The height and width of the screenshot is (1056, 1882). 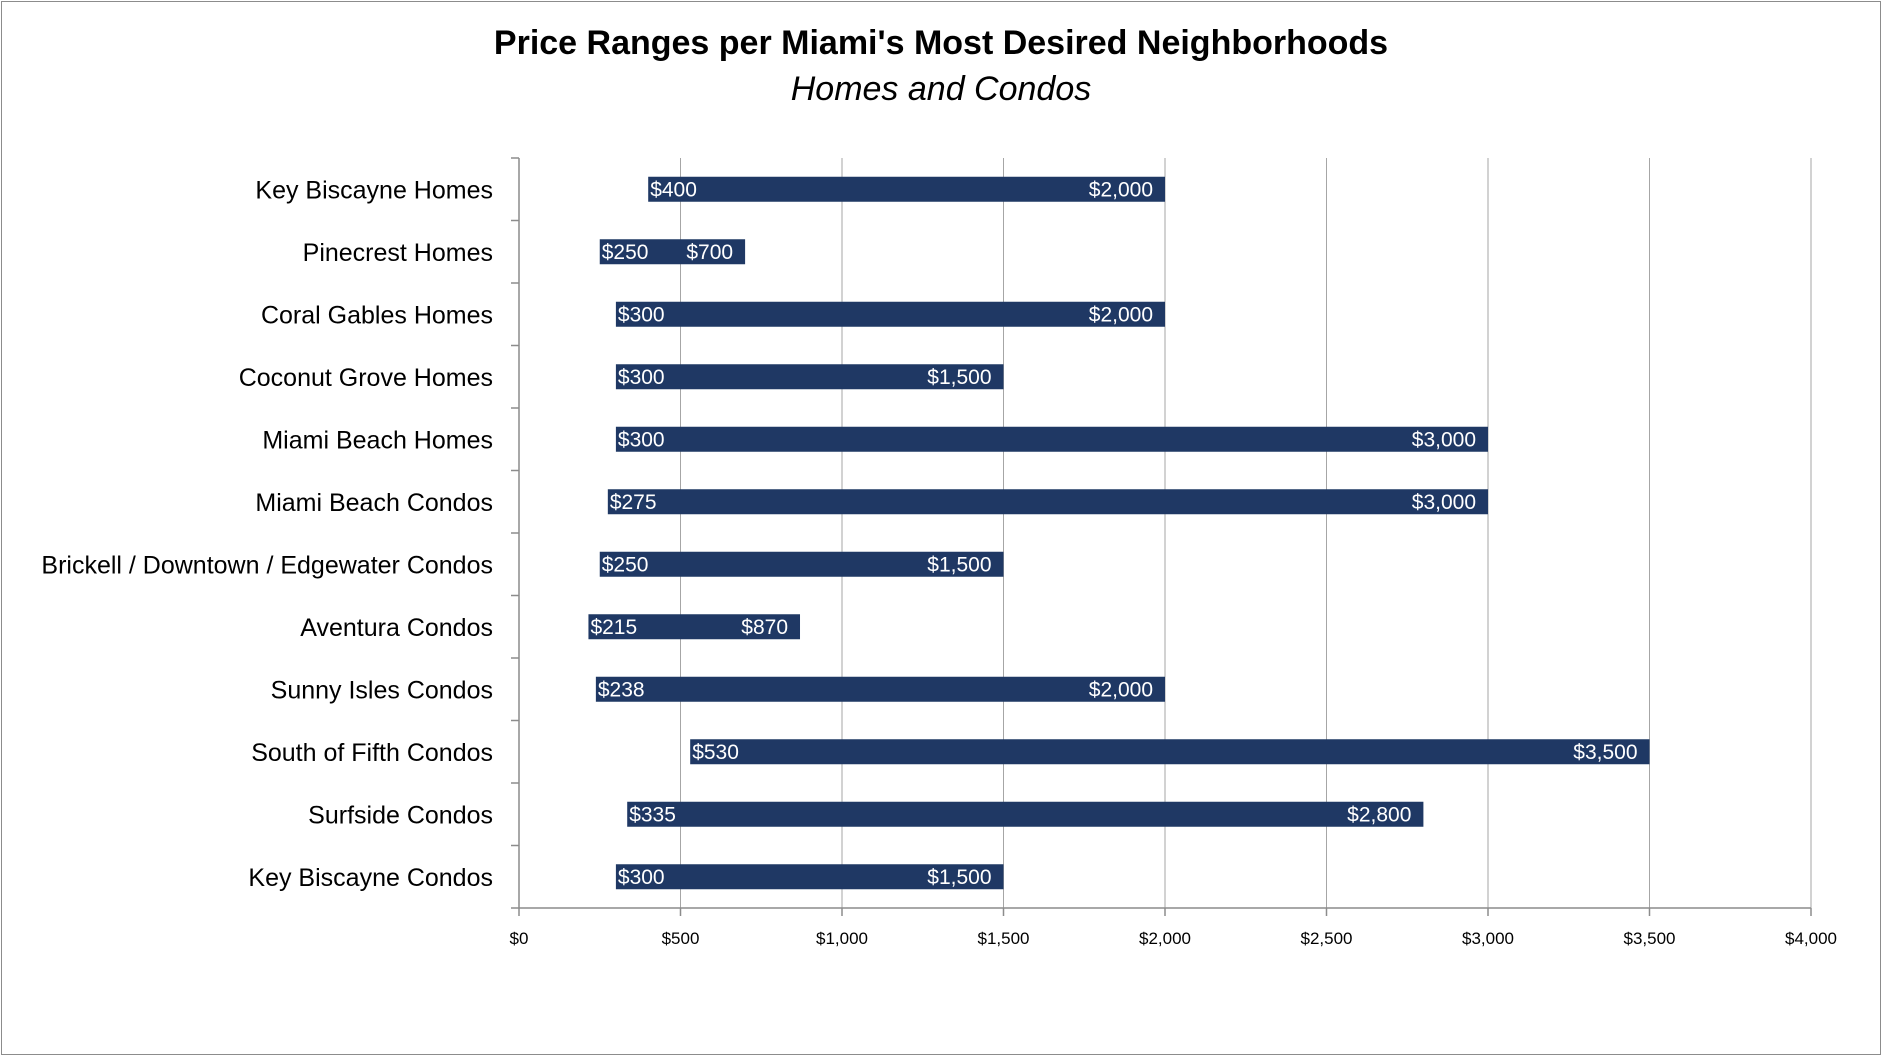 What do you see at coordinates (398, 253) in the screenshot?
I see `category-label: Pinecrest Homes` at bounding box center [398, 253].